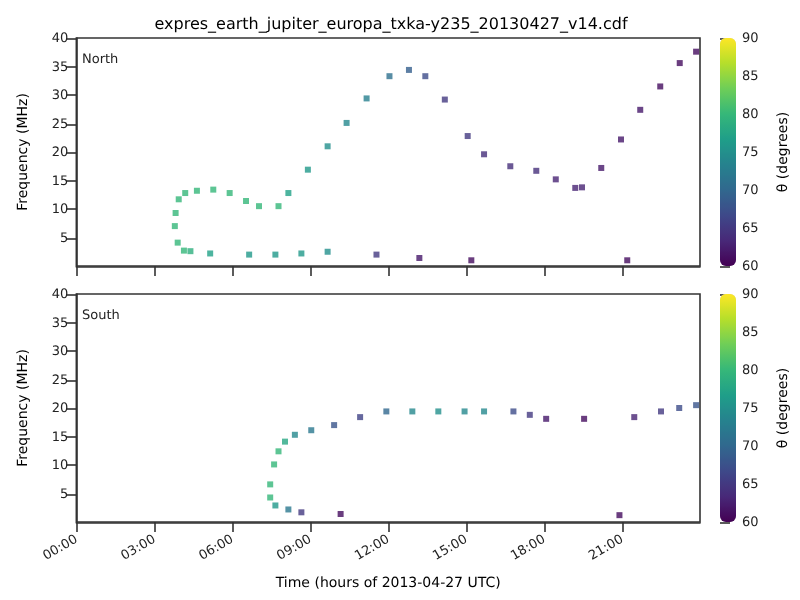  I want to click on chart-title: expres_earth_jupiter_europa_txka-y235_20130427_v14.cdf, so click(391, 24).